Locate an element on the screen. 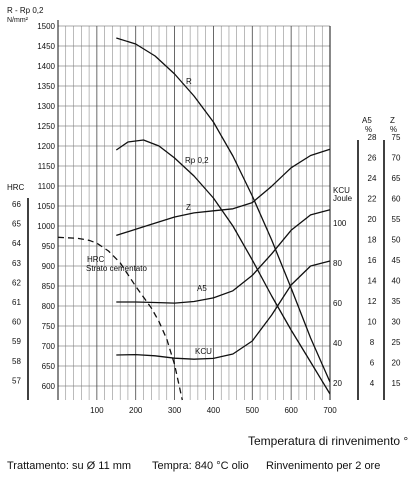 The height and width of the screenshot is (478, 408). tick-label-hrc: 59 is located at coordinates (16, 341).